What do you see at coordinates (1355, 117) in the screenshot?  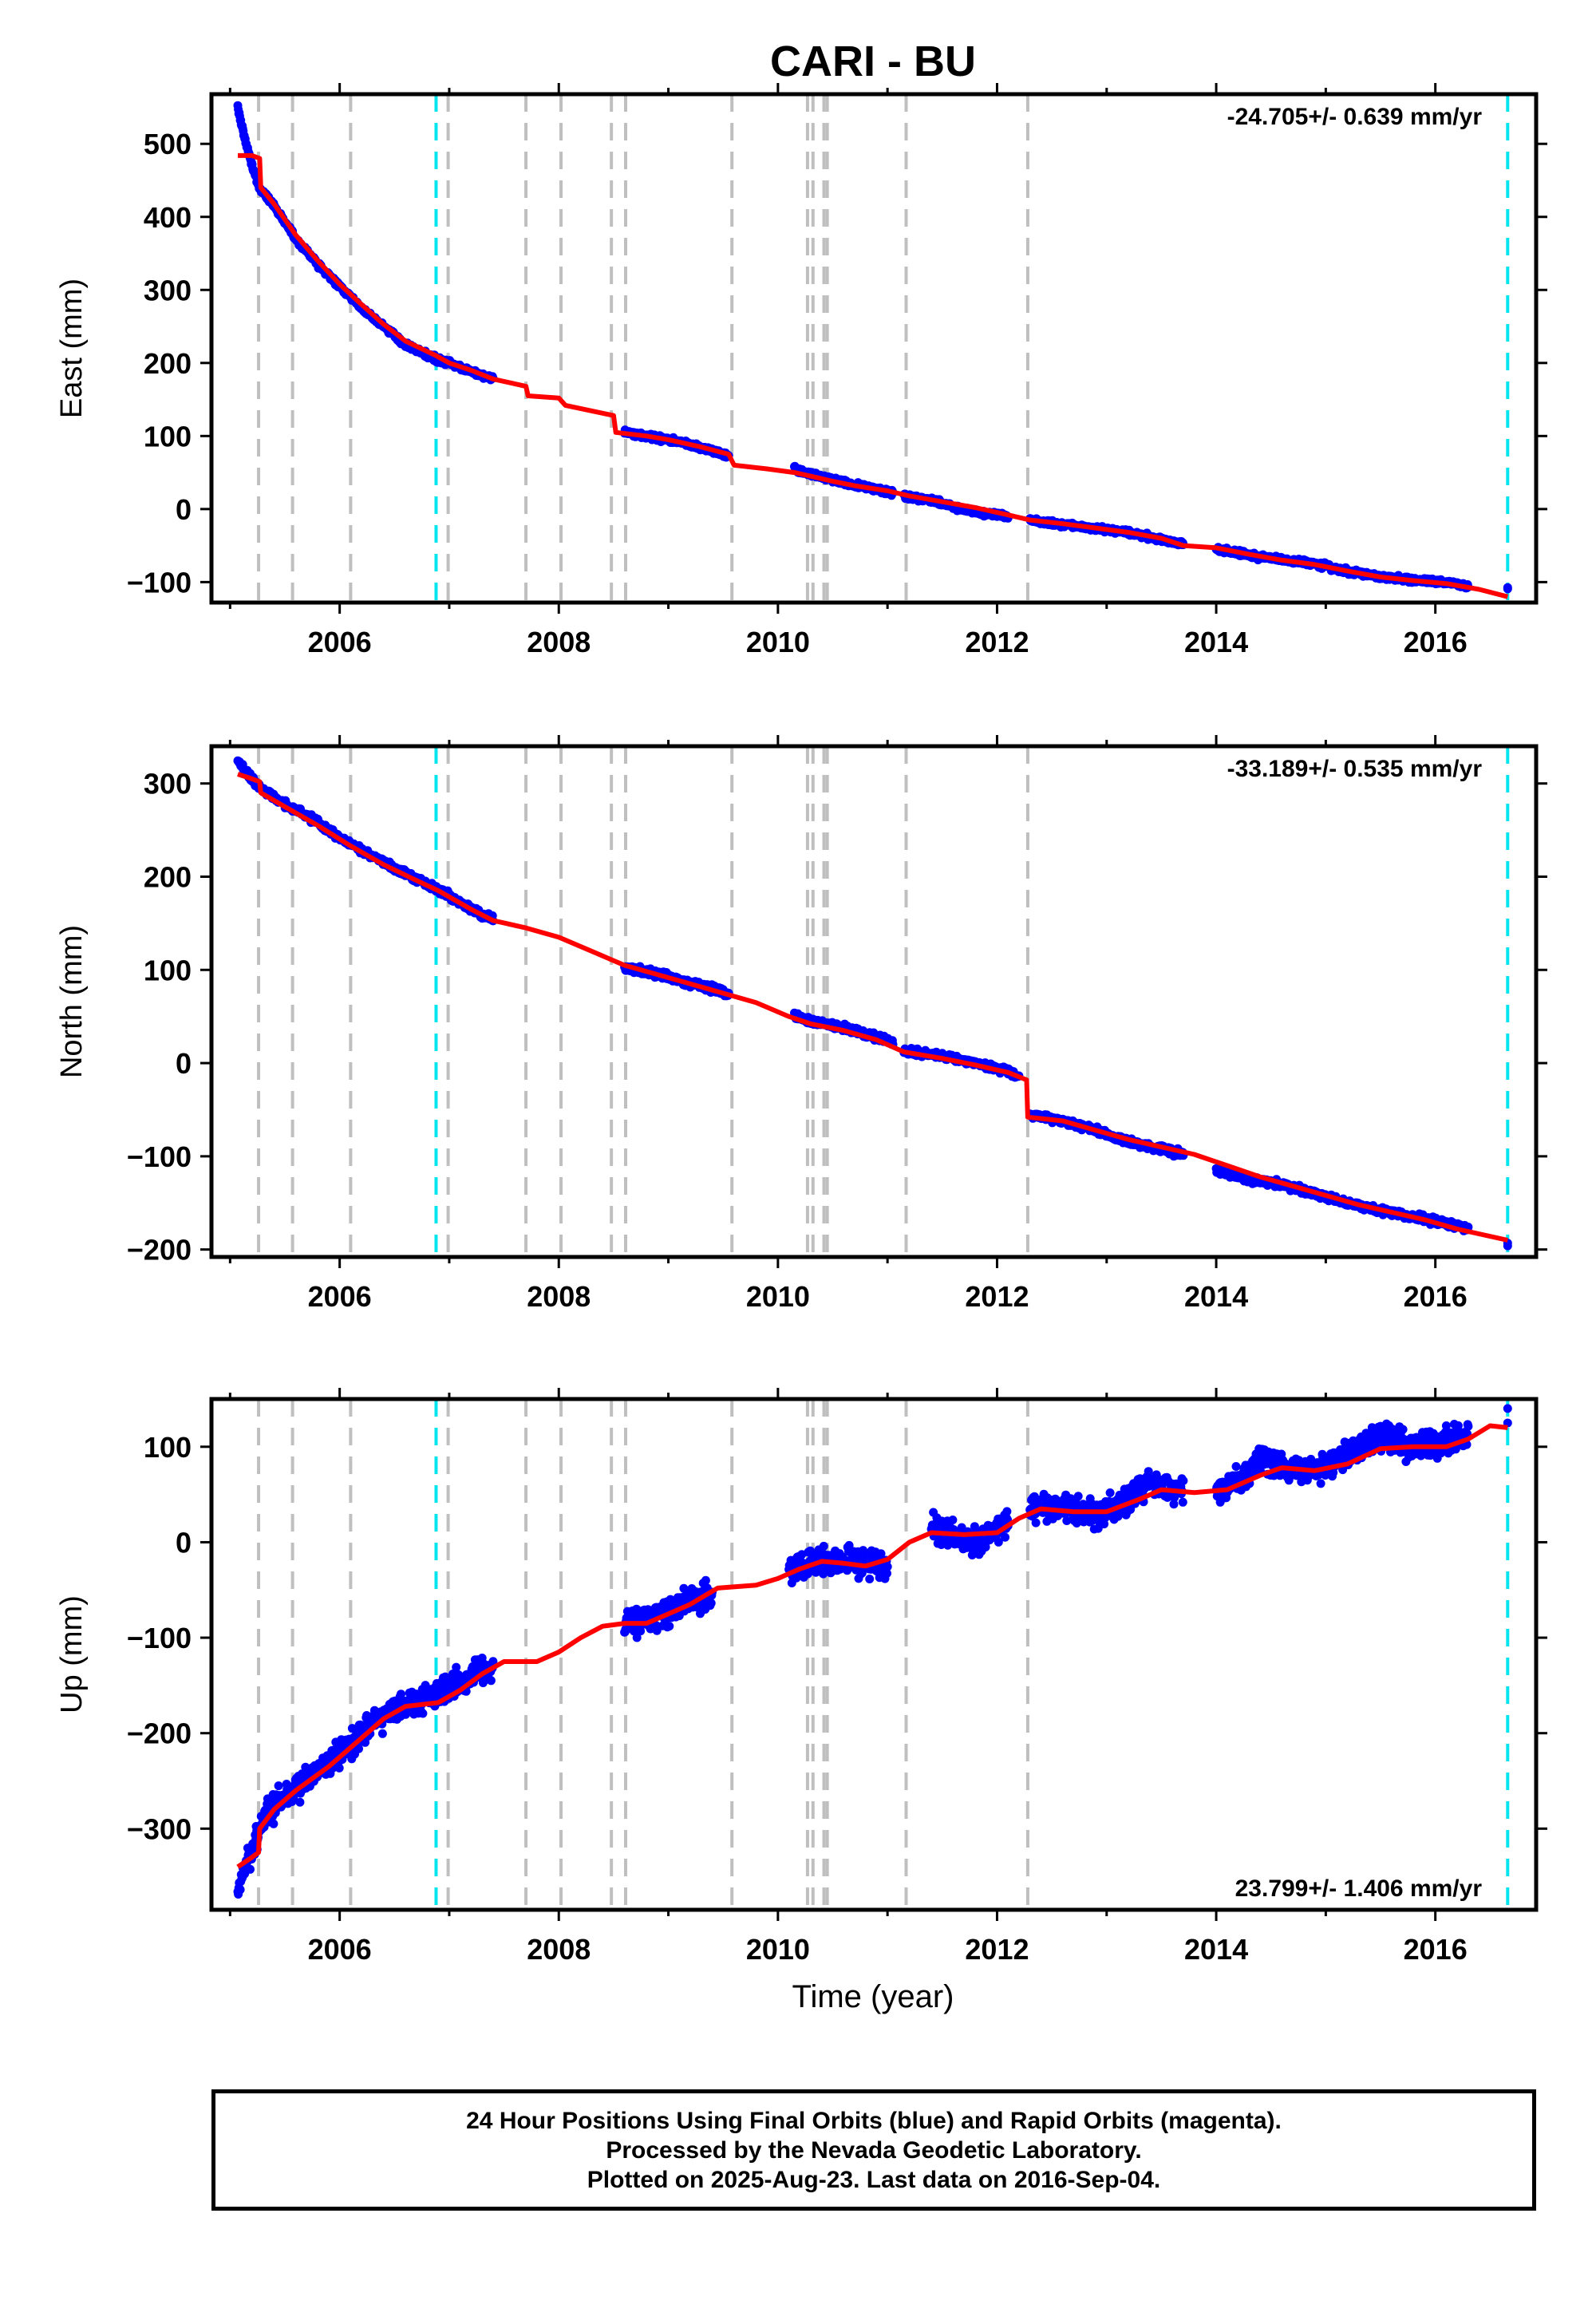 I see `rate-label-east: -24.705+/- 0.639 mm/yr` at bounding box center [1355, 117].